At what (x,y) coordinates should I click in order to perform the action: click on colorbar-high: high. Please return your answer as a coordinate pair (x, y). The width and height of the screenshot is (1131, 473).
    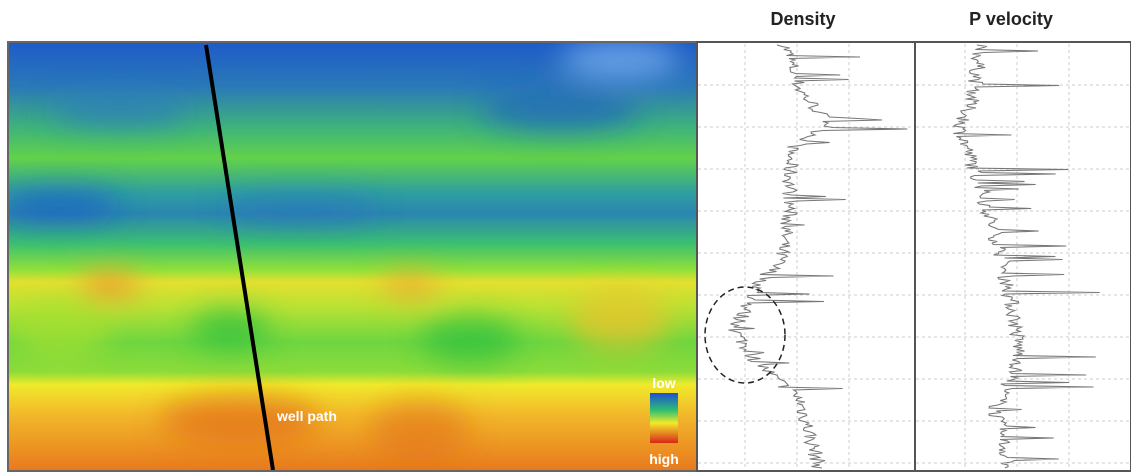
    Looking at the image, I should click on (664, 459).